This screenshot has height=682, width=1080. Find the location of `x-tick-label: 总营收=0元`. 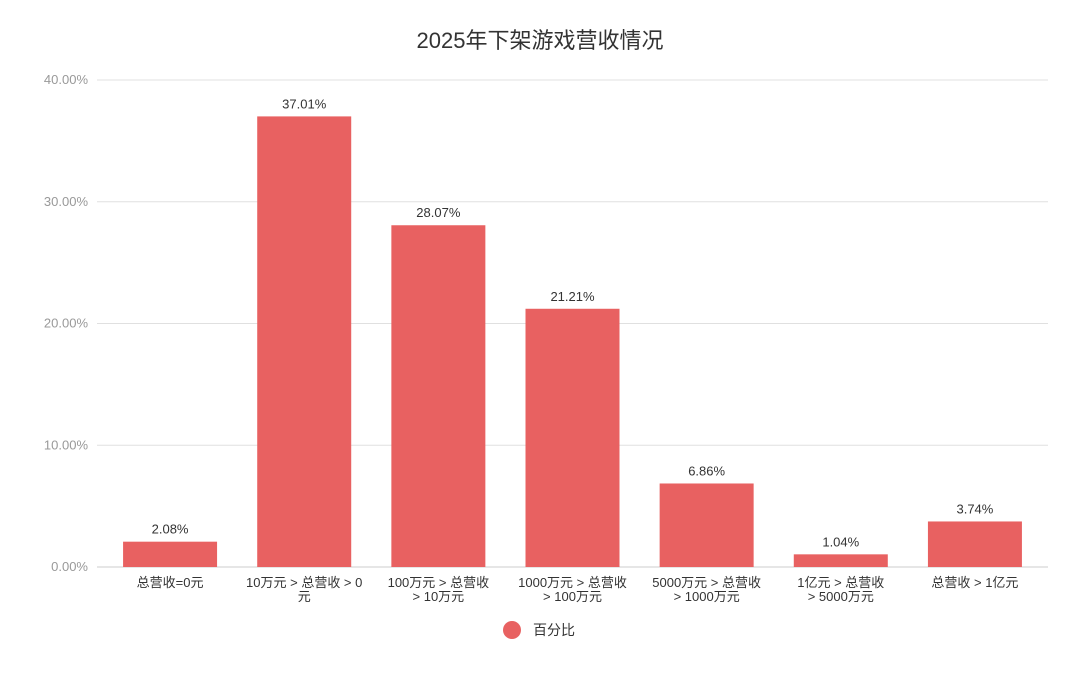

x-tick-label: 总营收=0元 is located at coordinates (170, 582).